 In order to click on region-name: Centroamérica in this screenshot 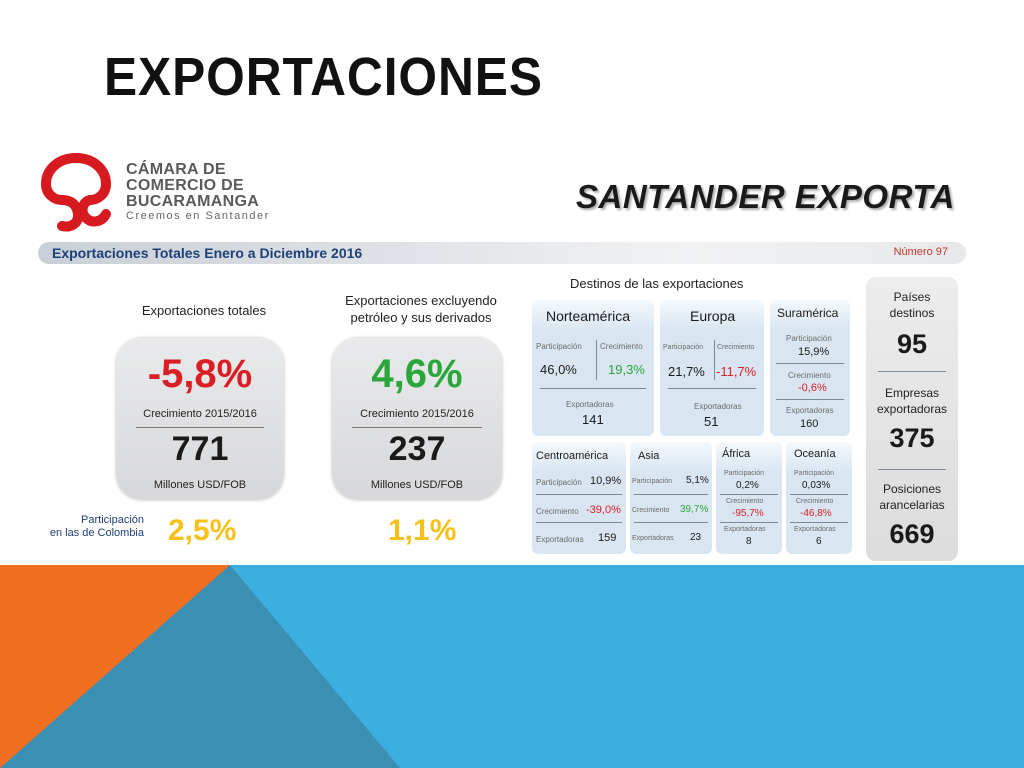, I will do `click(572, 456)`.